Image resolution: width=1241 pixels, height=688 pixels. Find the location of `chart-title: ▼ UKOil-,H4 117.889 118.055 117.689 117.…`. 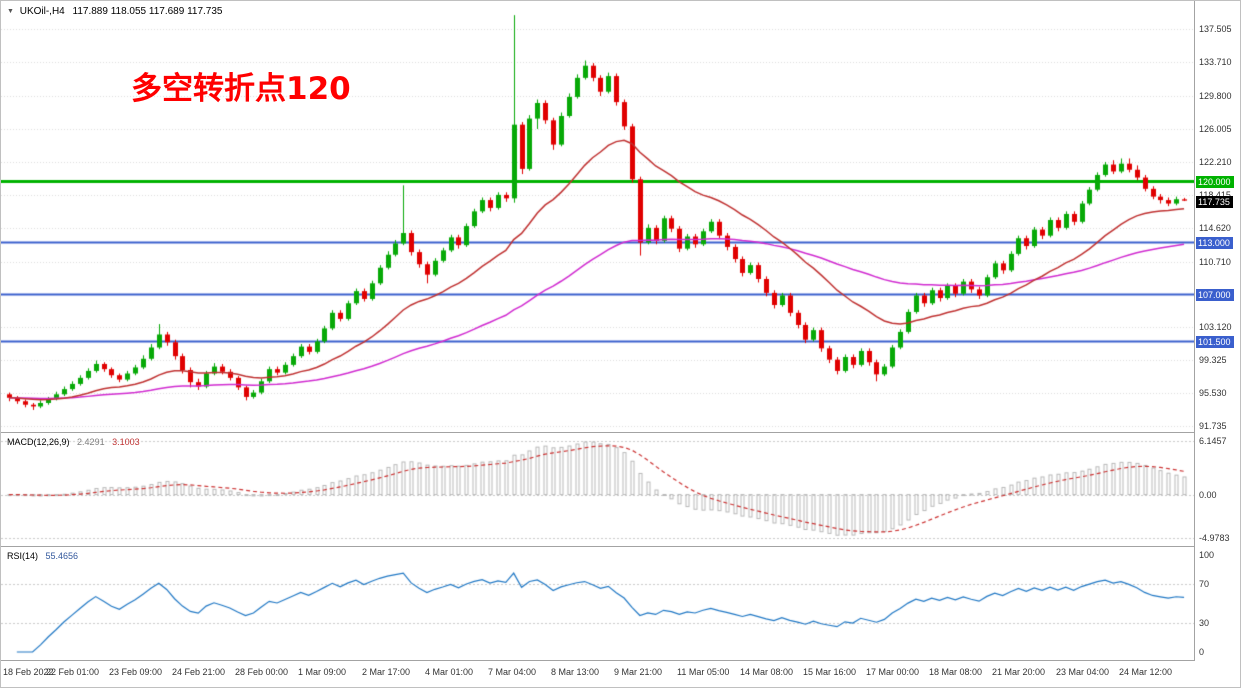

chart-title: ▼ UKOil-,H4 117.889 118.055 117.689 117.… is located at coordinates (114, 11).